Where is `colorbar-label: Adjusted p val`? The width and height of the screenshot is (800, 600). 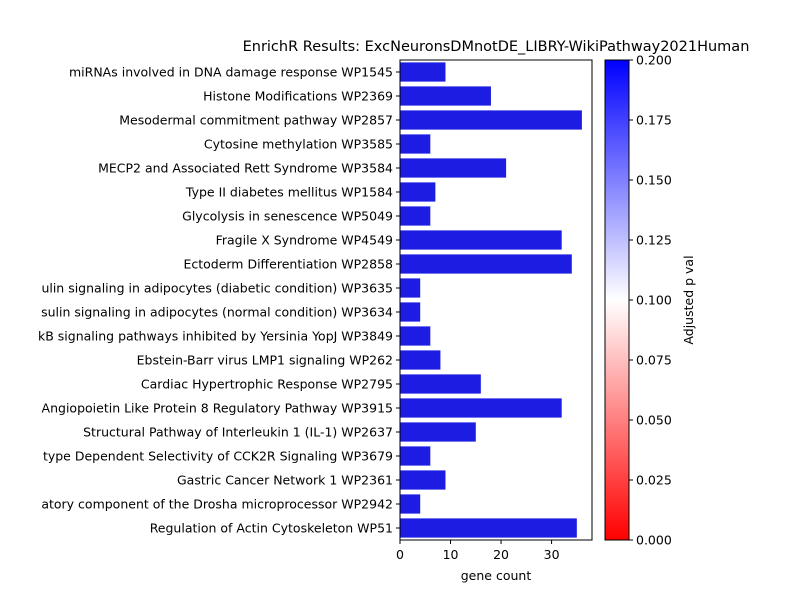 colorbar-label: Adjusted p val is located at coordinates (688, 299).